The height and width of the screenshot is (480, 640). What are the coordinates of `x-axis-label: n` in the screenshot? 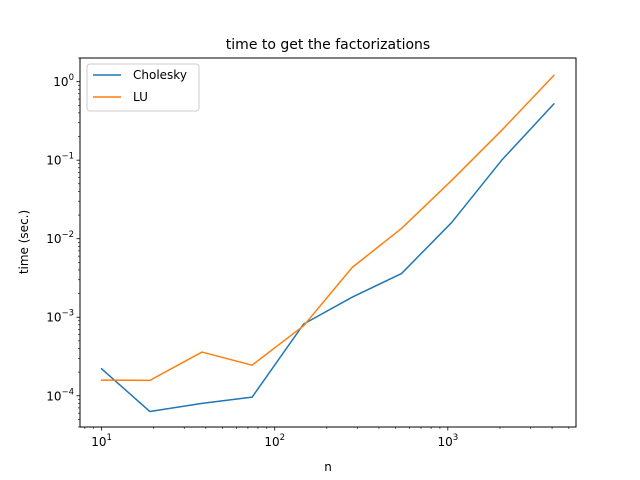 It's located at (328, 467).